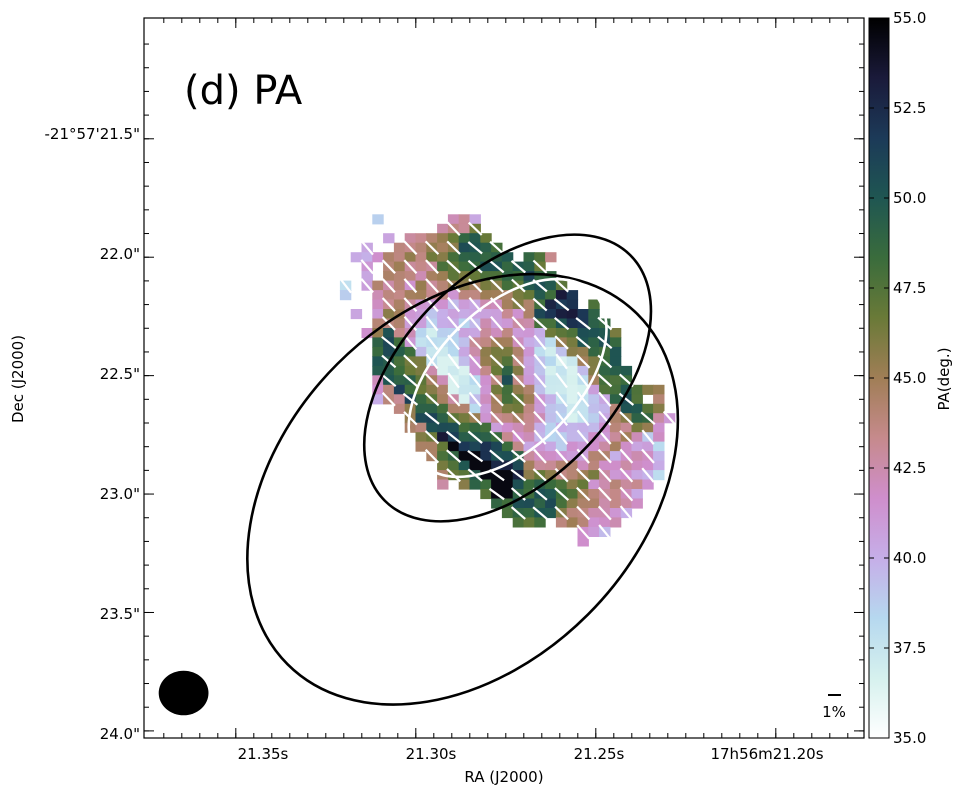  I want to click on beam-ellipse, so click(183, 693).